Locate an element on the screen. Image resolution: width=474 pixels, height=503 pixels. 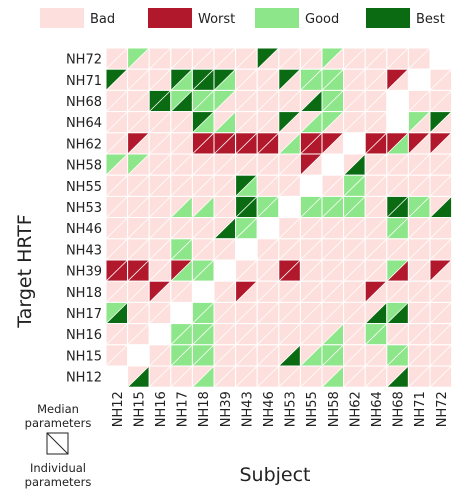
row-label-nh71: NH71 is located at coordinates (84, 81).